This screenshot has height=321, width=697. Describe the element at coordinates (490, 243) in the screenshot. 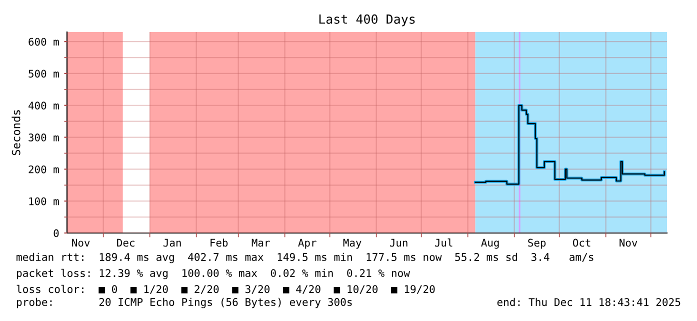

I see `x-tick-label: Aug` at that location.